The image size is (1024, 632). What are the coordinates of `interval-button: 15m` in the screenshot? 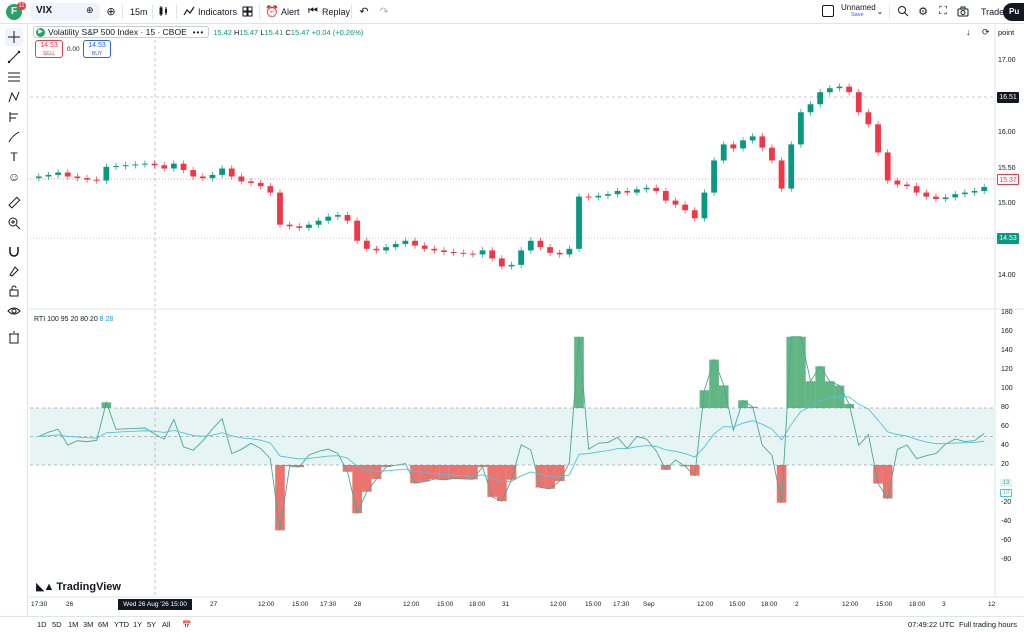 It's located at (139, 12).